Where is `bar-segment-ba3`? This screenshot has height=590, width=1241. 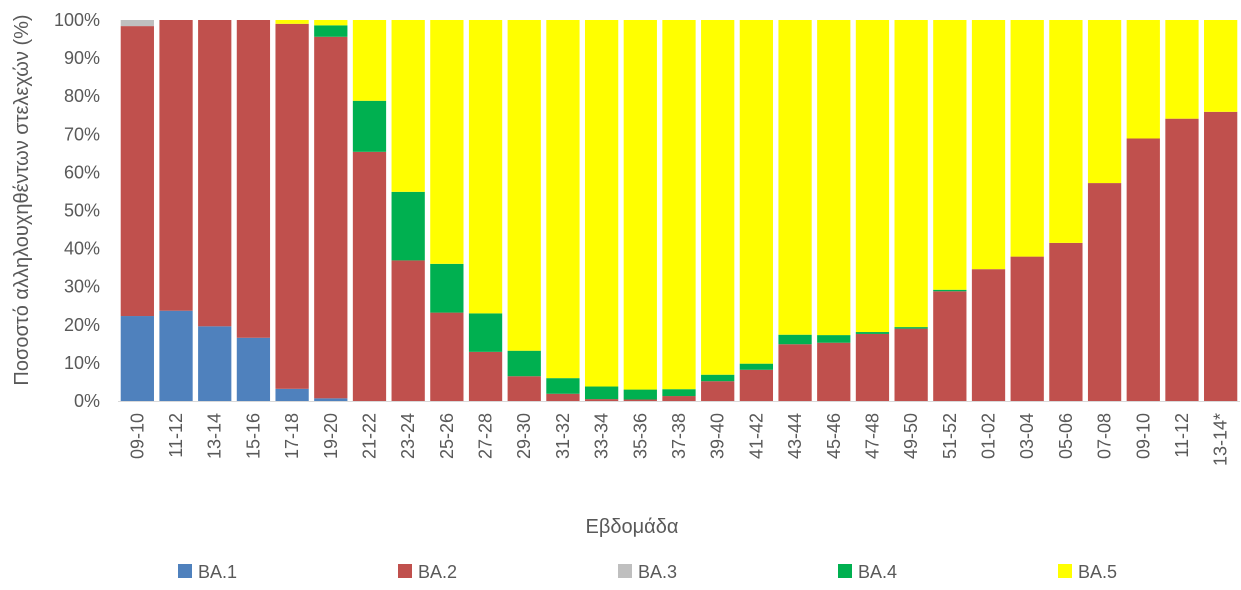 bar-segment-ba3 is located at coordinates (137, 23).